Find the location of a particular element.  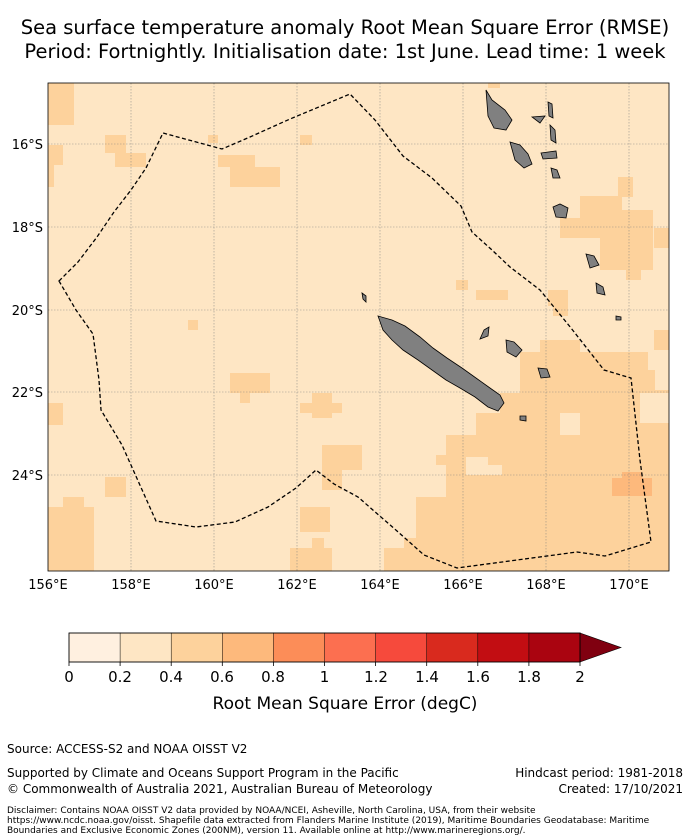

vanuatu-efate is located at coordinates (560, 211).